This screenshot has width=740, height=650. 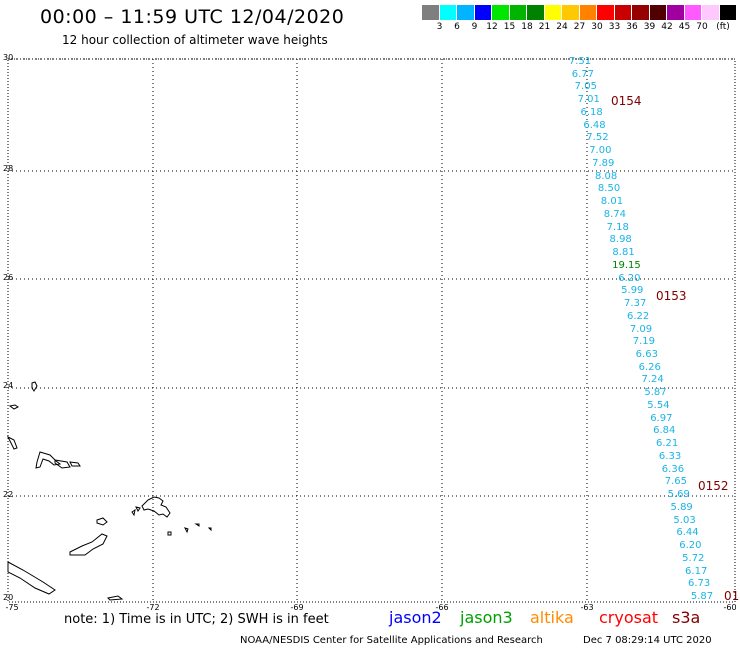 What do you see at coordinates (591, 112) in the screenshot?
I see `wave-height-label: 6.18` at bounding box center [591, 112].